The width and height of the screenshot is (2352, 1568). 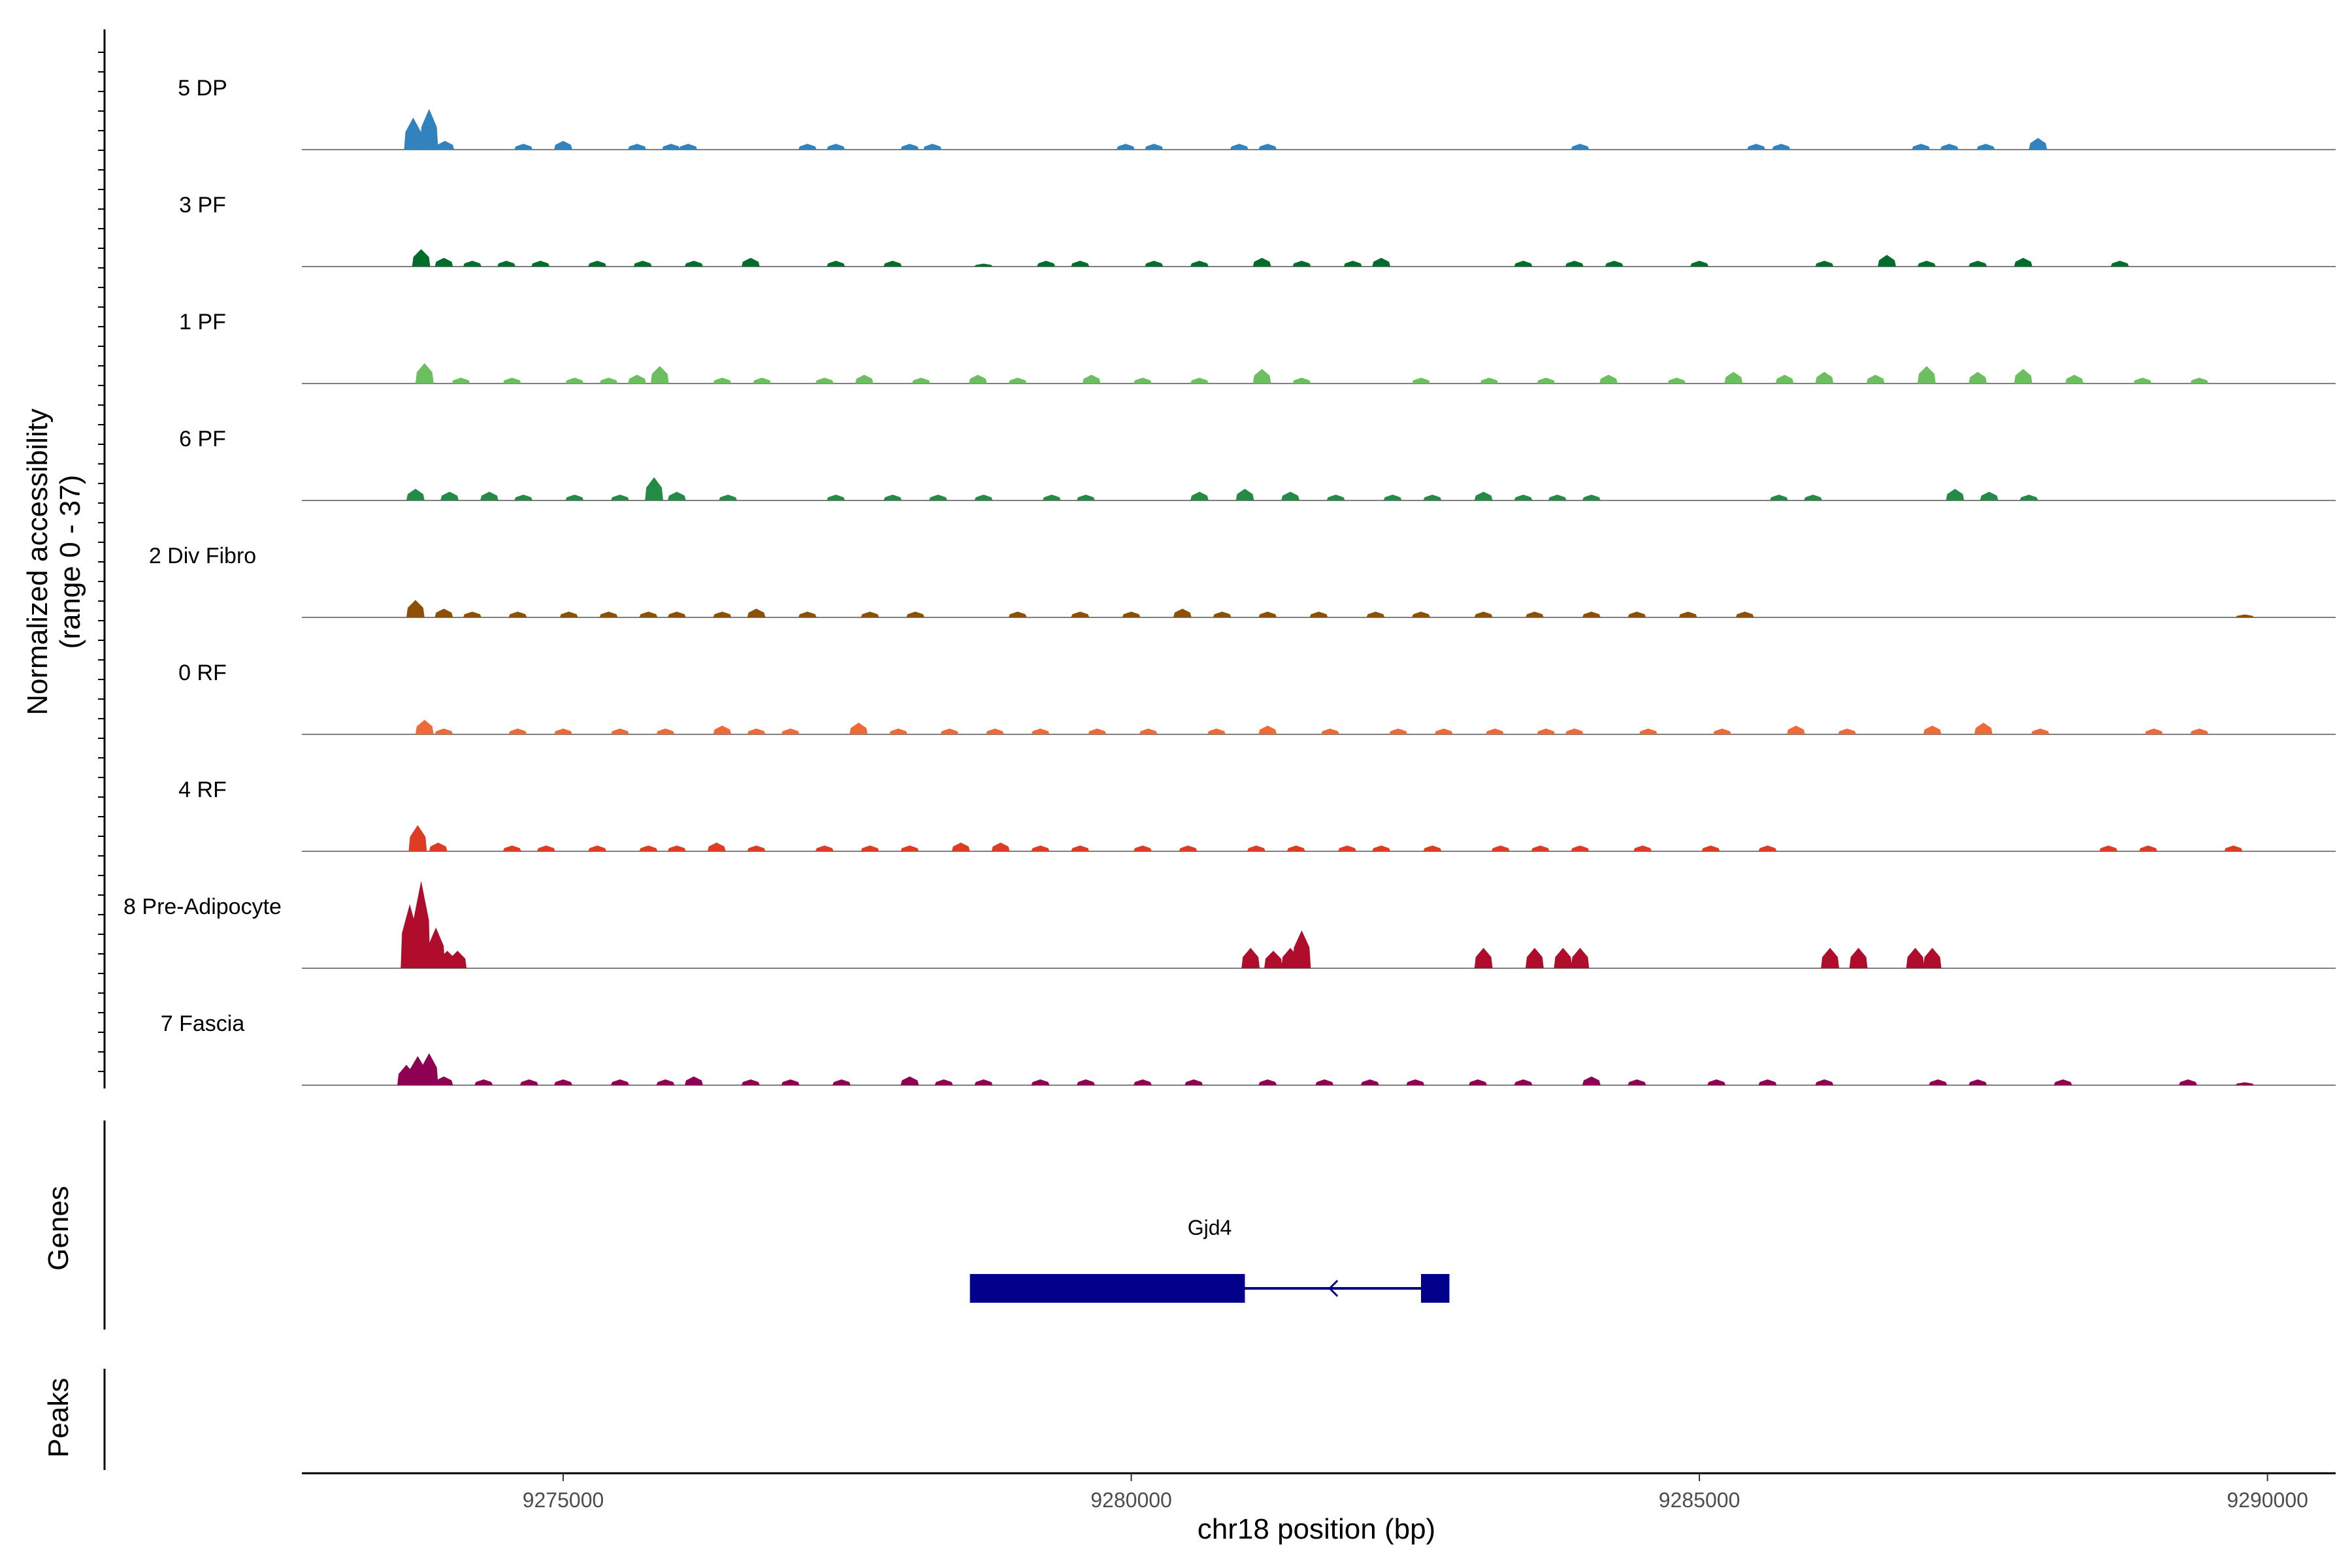 I want to click on track-4: 6 PF, so click(x=1257, y=464).